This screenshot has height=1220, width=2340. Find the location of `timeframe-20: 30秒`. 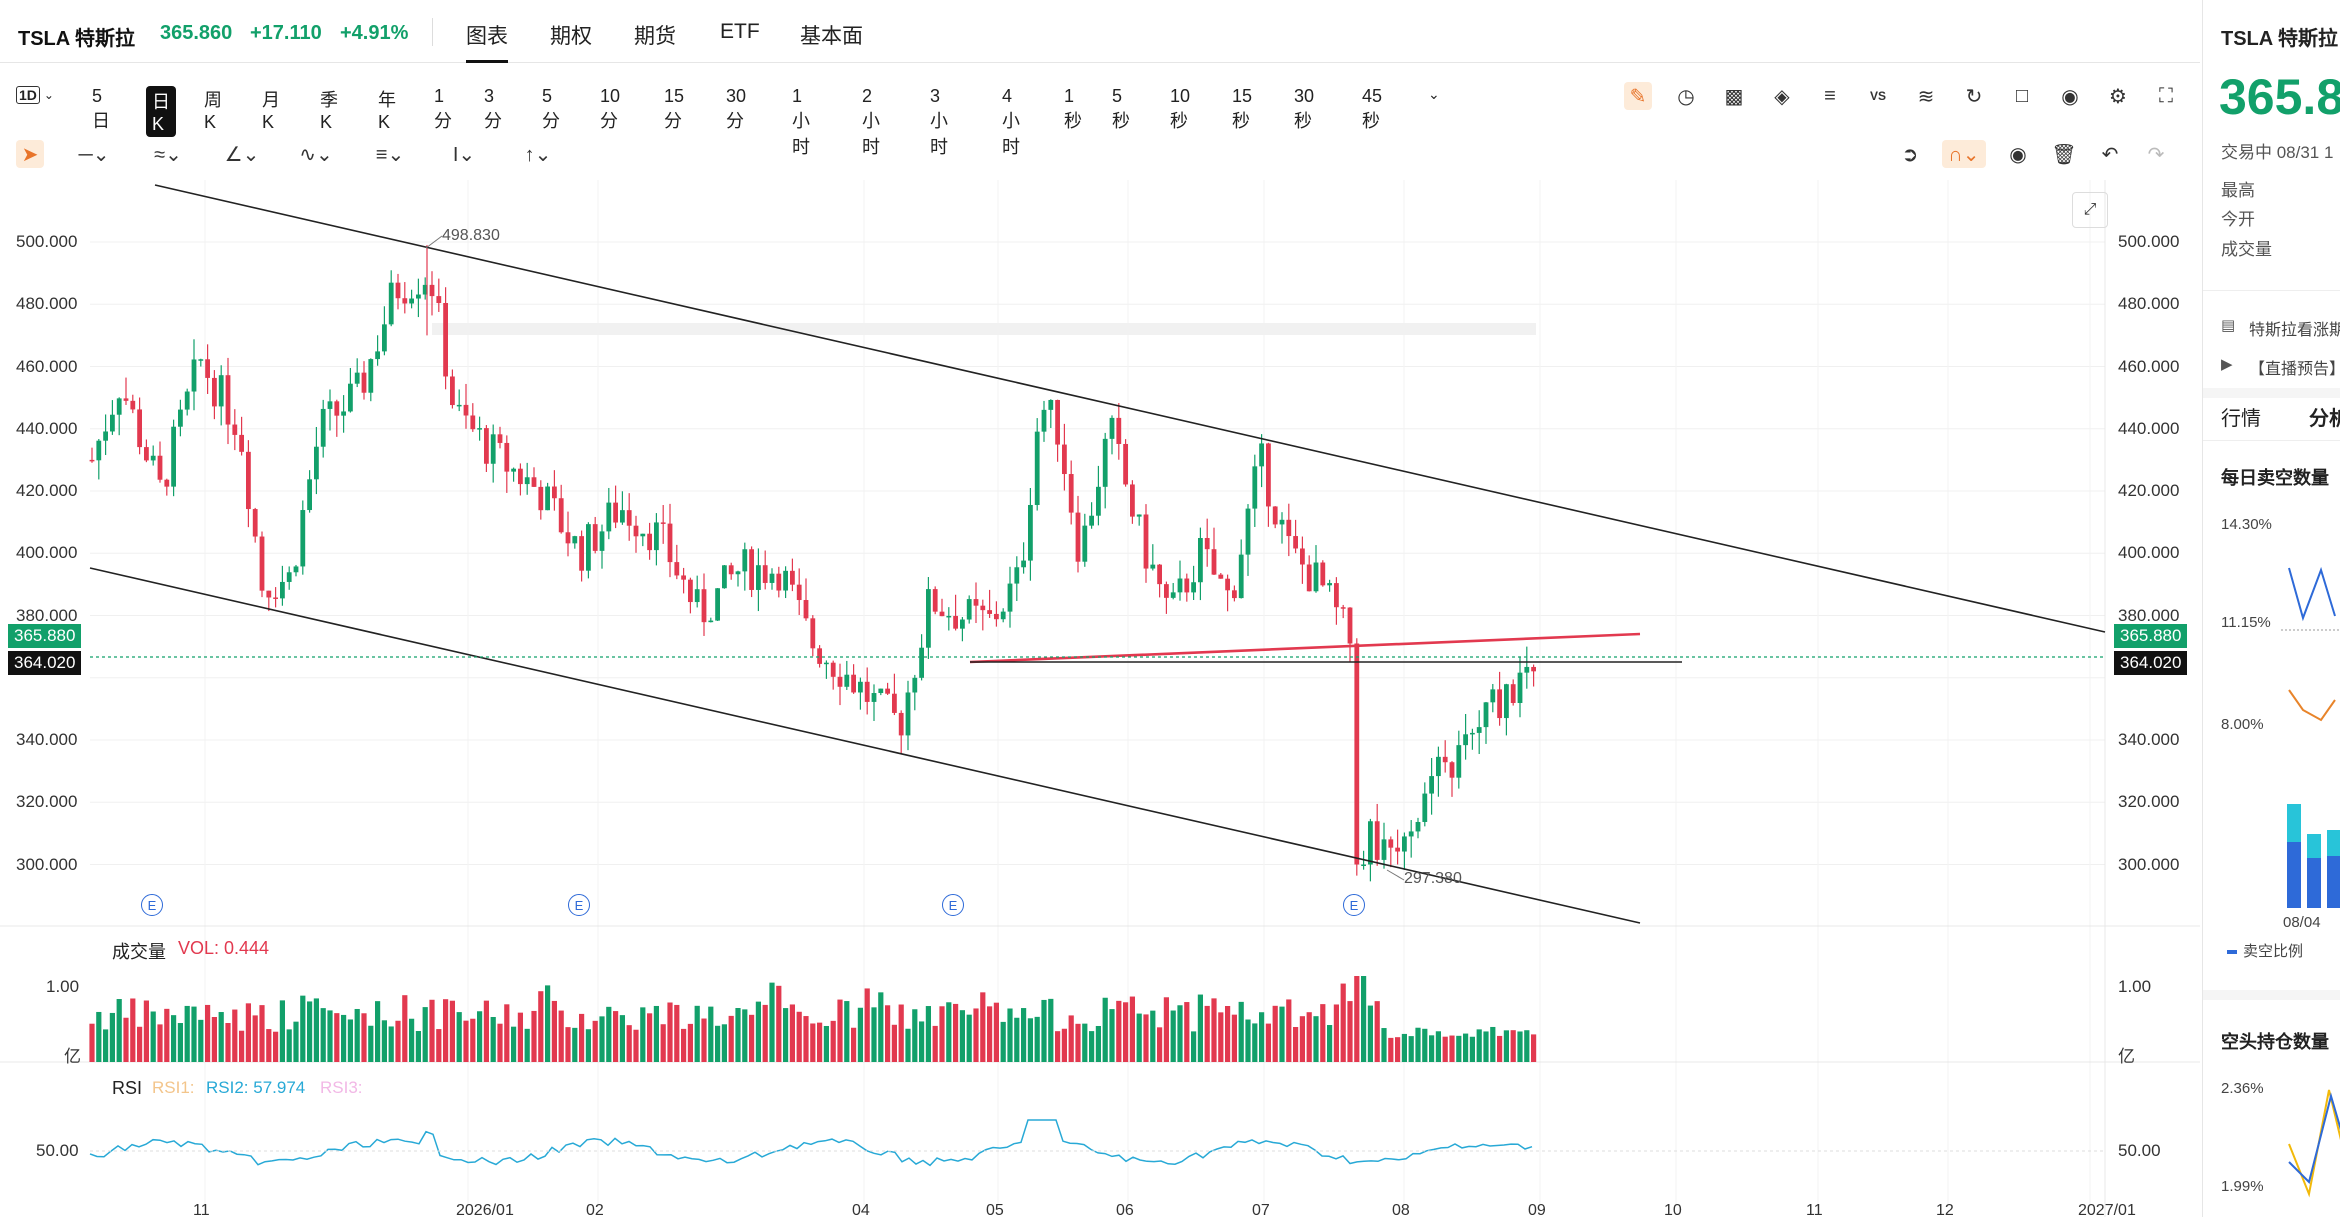

timeframe-20: 30秒 is located at coordinates (1304, 108).